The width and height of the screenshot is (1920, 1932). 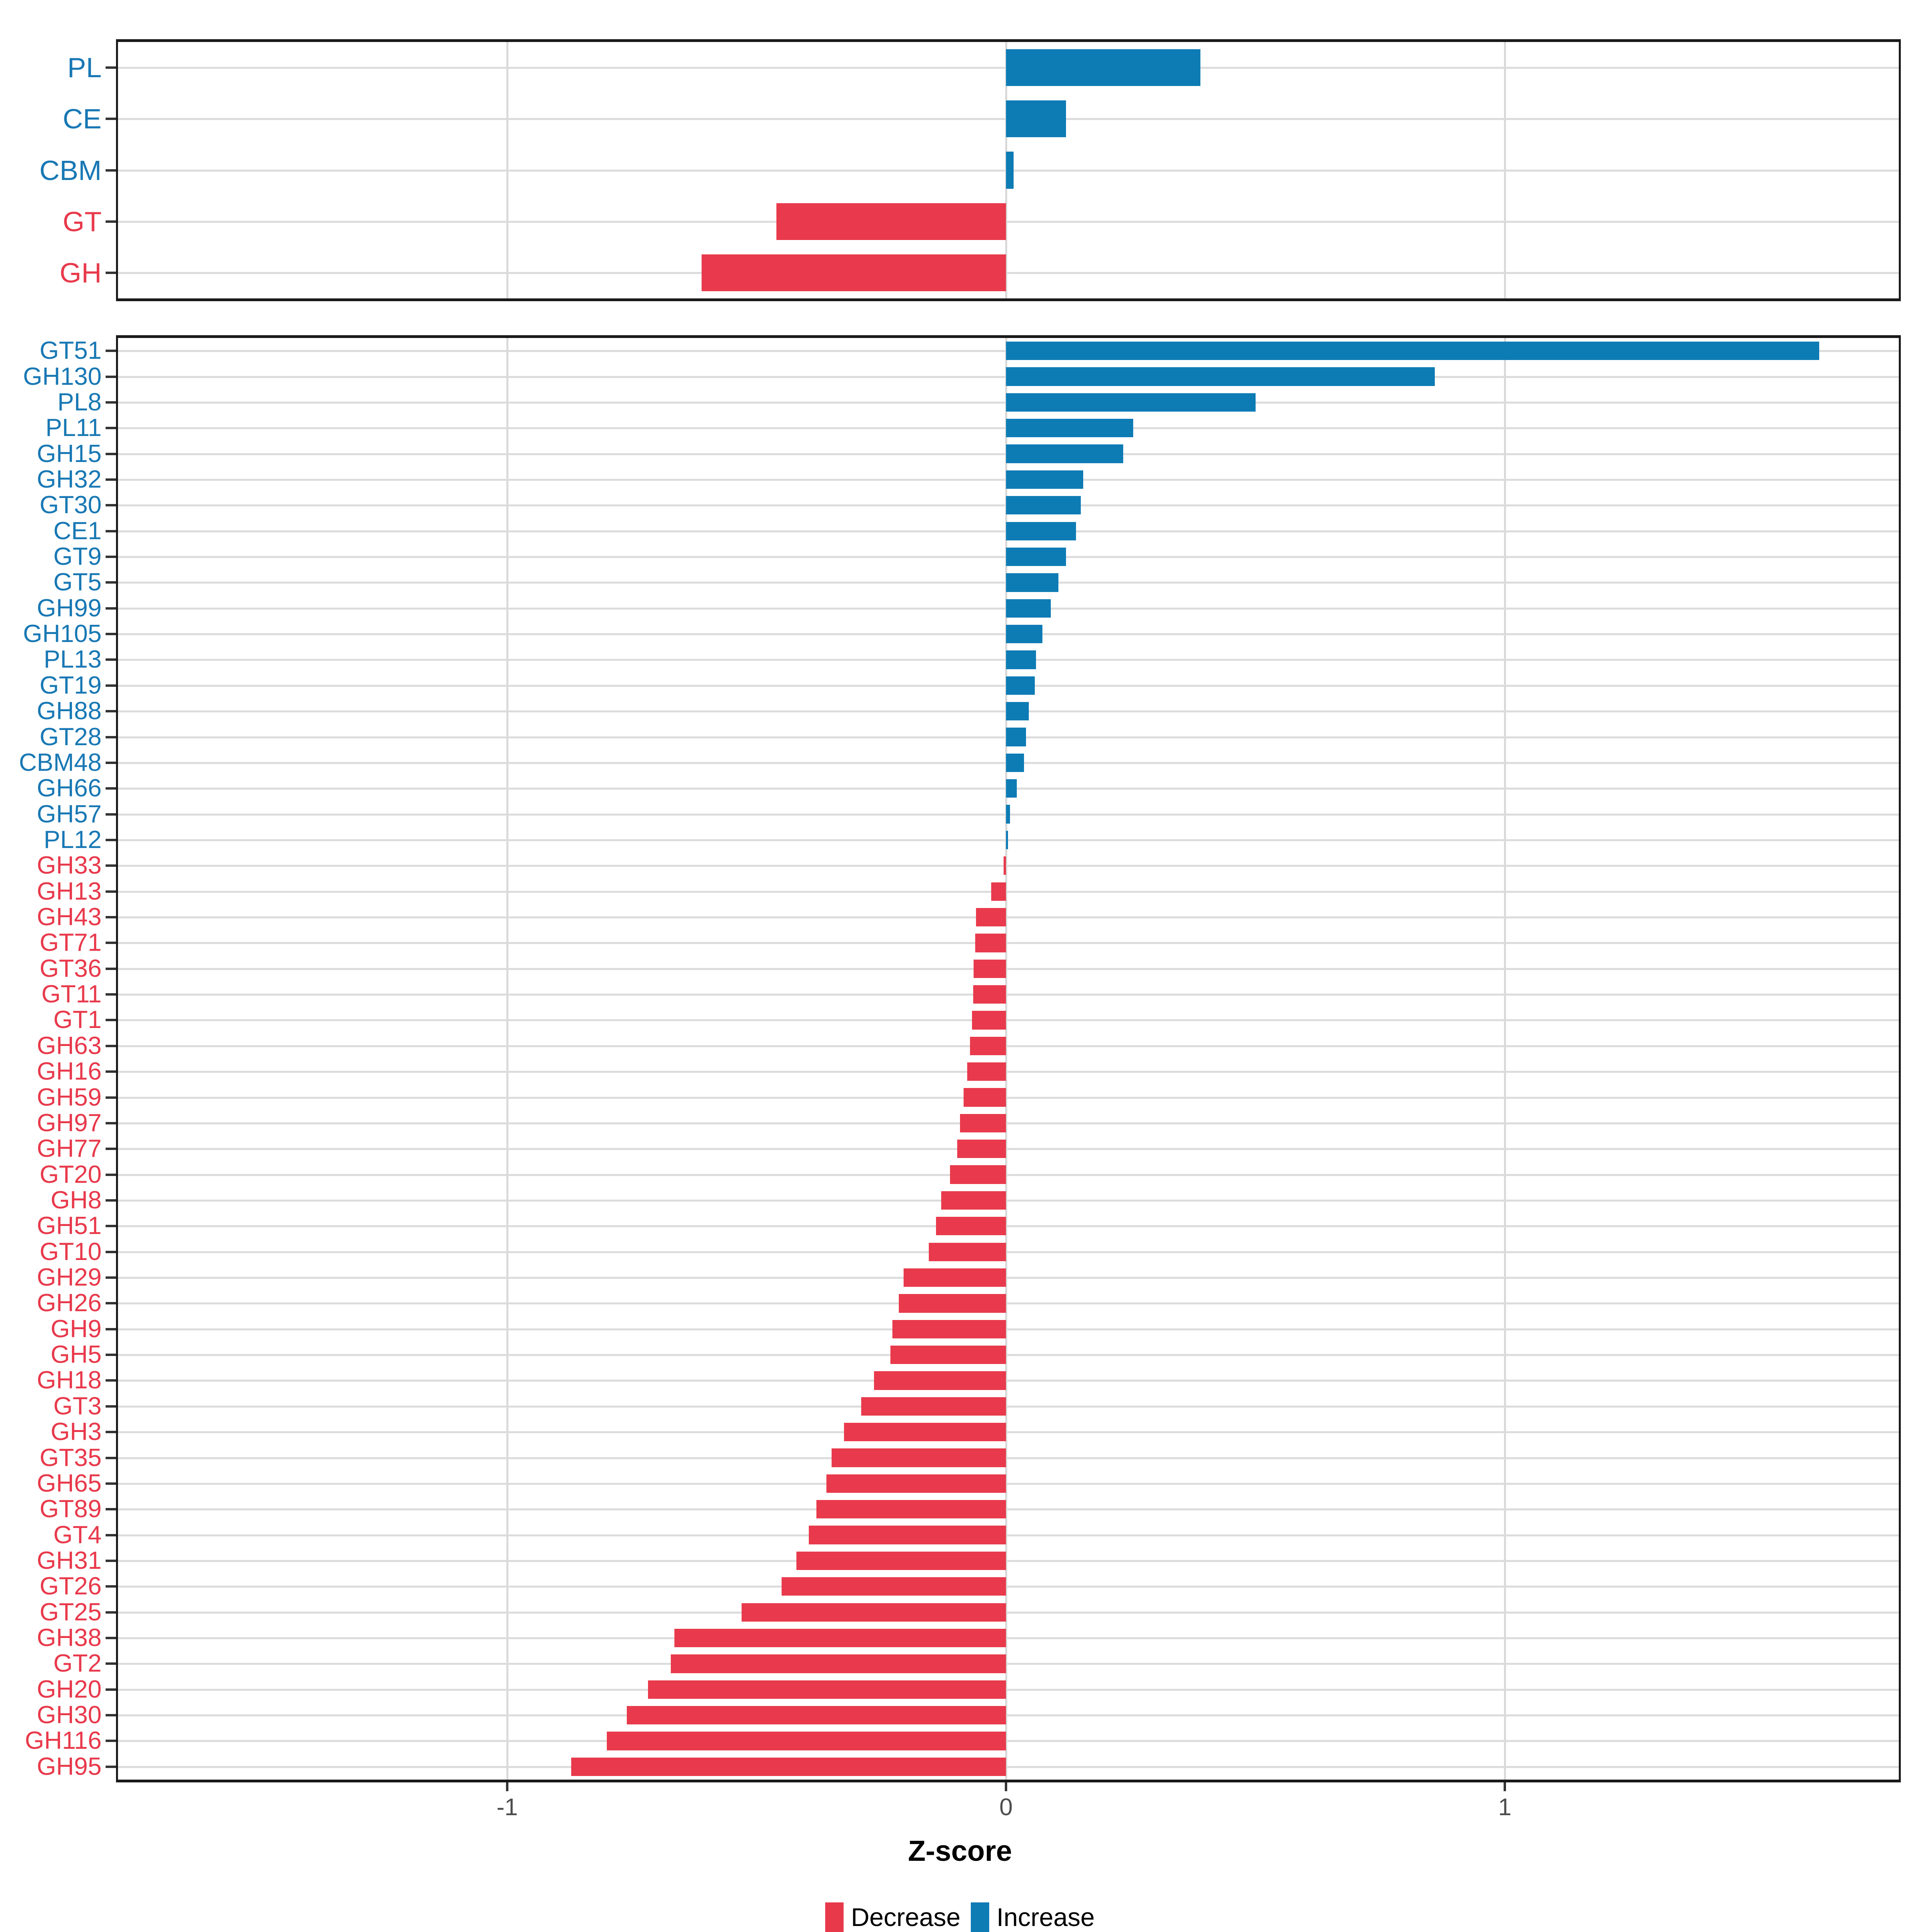 I want to click on bar-GH66, so click(x=1011, y=788).